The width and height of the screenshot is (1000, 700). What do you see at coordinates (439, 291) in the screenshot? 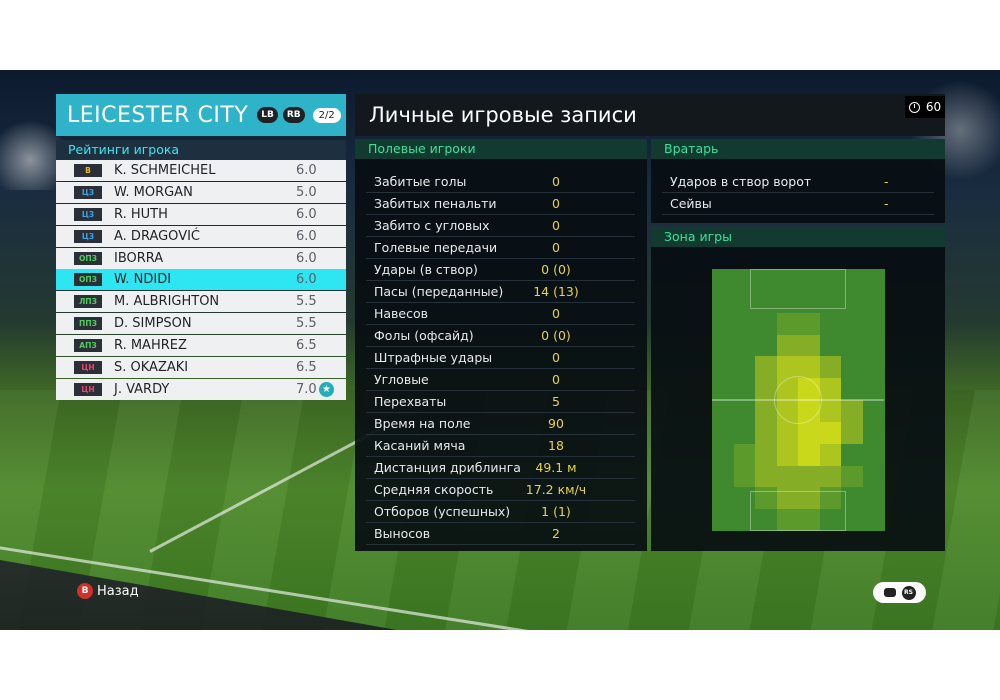
I see `stat-label: Пасы (переданные)` at bounding box center [439, 291].